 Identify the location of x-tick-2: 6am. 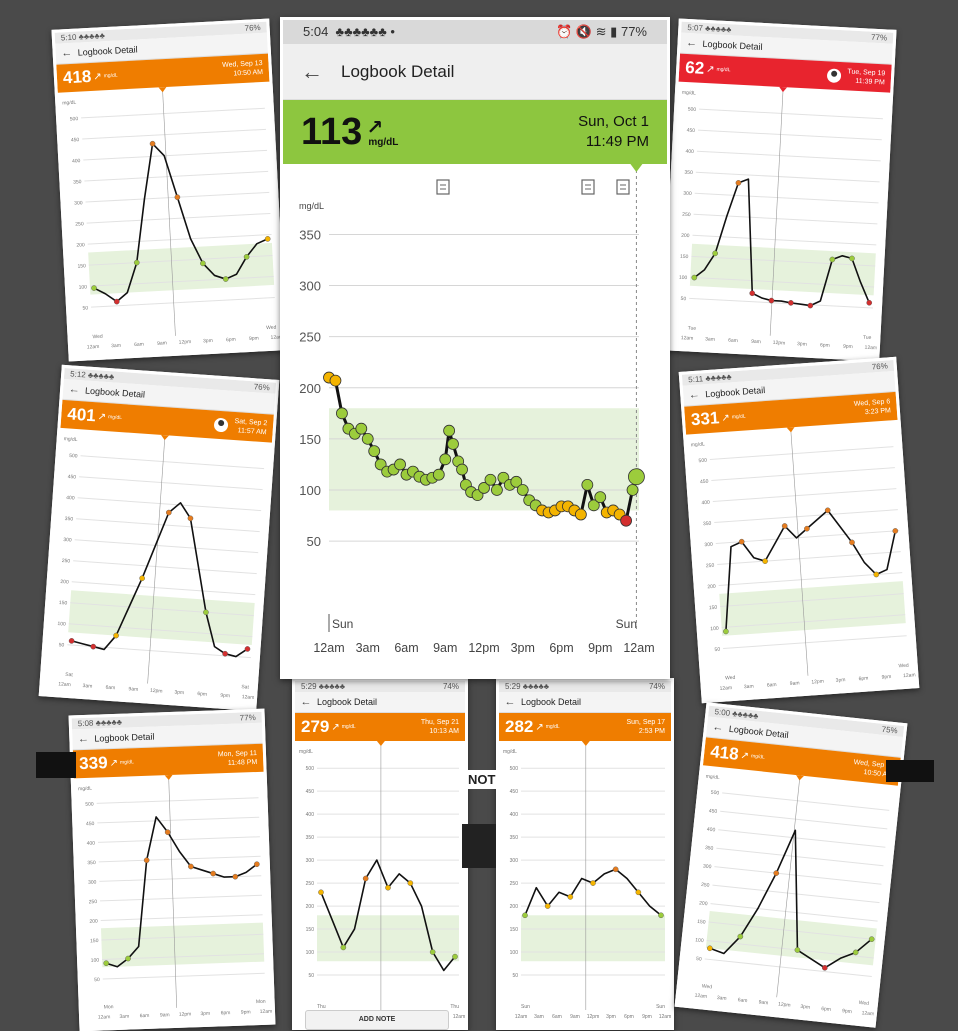
(110, 688).